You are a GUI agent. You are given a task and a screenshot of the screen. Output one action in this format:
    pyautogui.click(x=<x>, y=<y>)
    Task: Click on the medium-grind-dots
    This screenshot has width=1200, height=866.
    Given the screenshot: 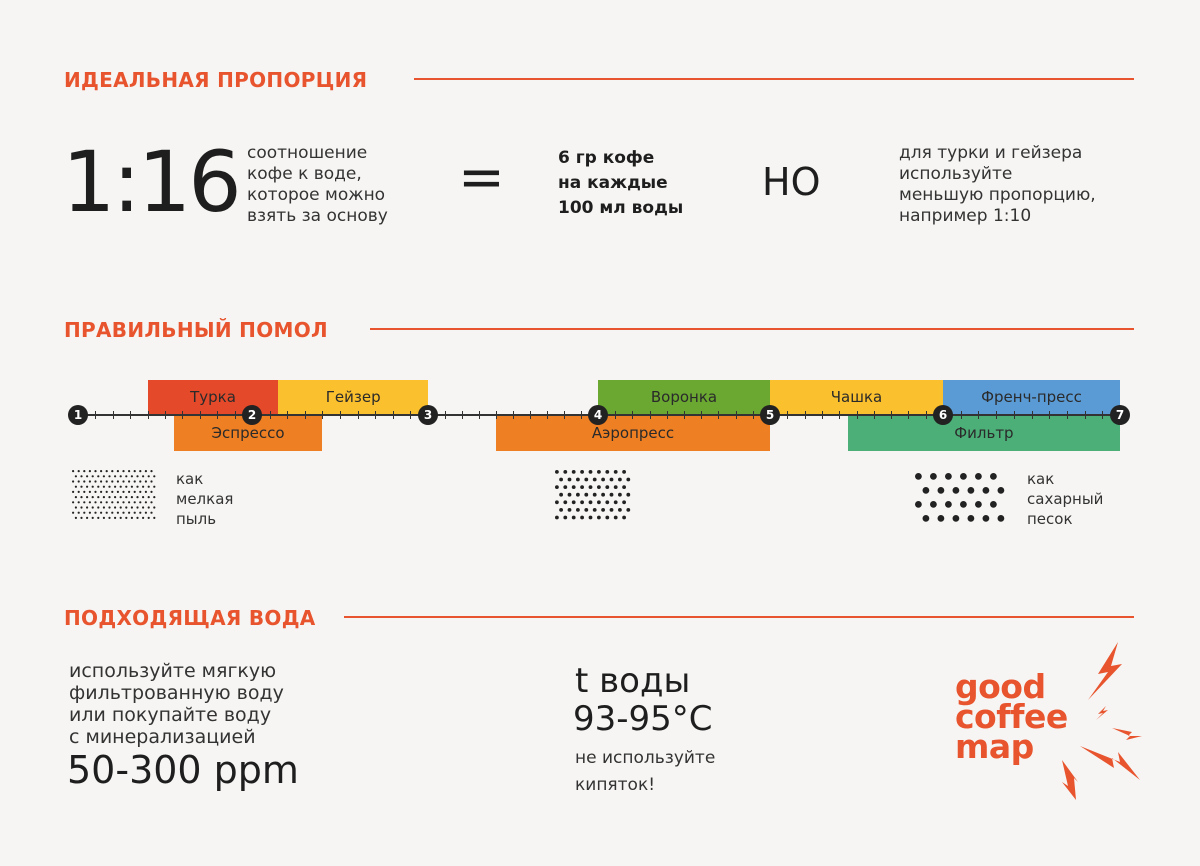 What is the action you would take?
    pyautogui.click(x=593, y=495)
    